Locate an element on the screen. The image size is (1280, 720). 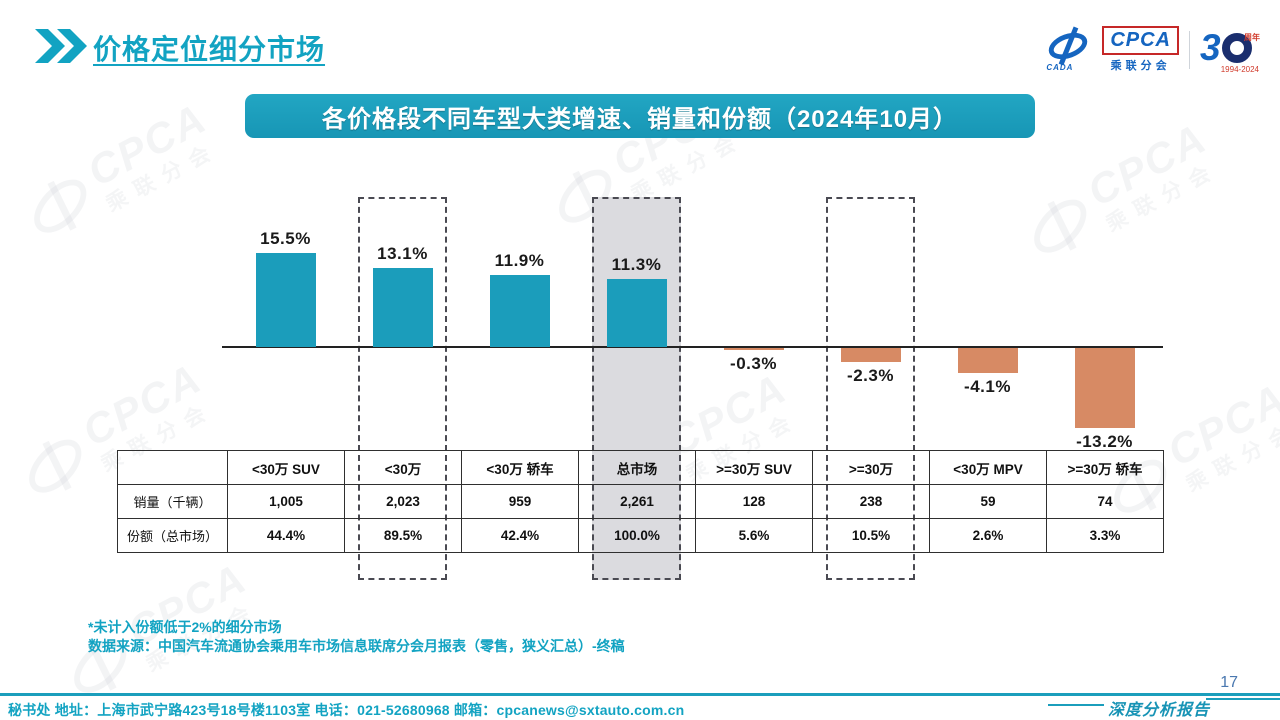
chart-title-banner: 各价格段不同车型大类增速、销量和份额（2024年10月） is located at coordinates (640, 116).